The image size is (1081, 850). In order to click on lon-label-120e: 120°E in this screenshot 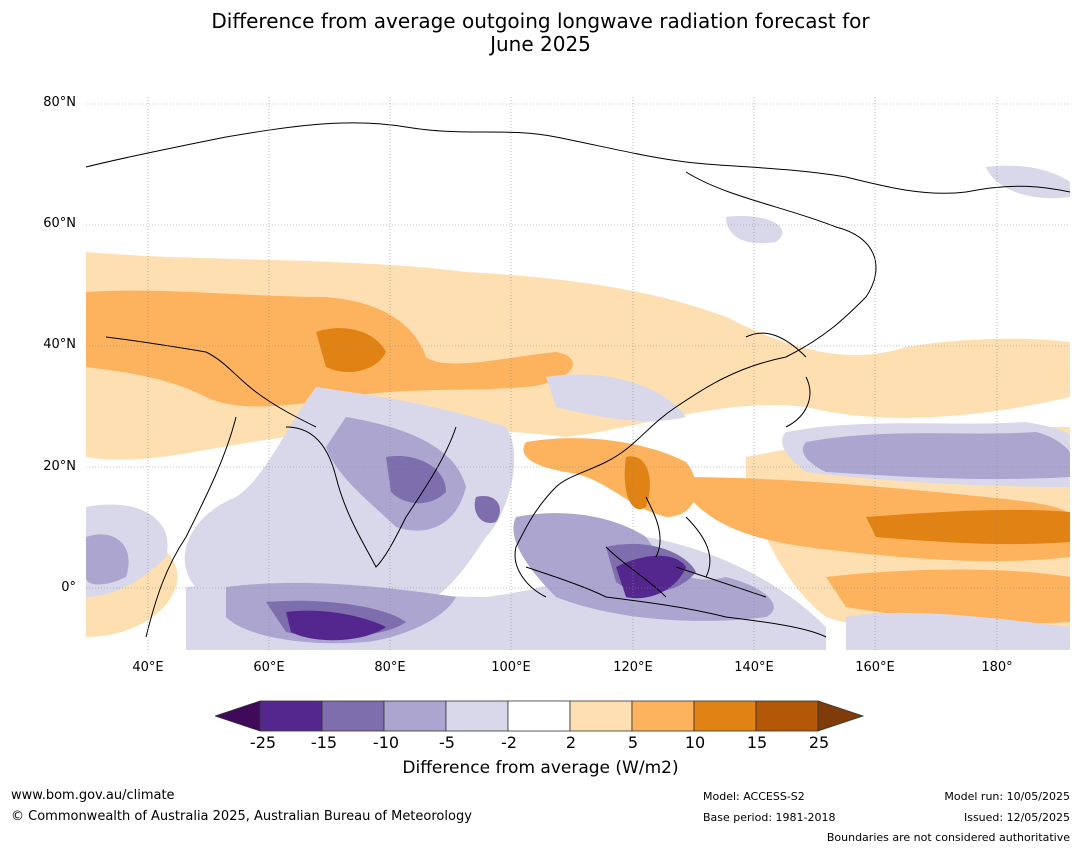, I will do `click(633, 667)`.